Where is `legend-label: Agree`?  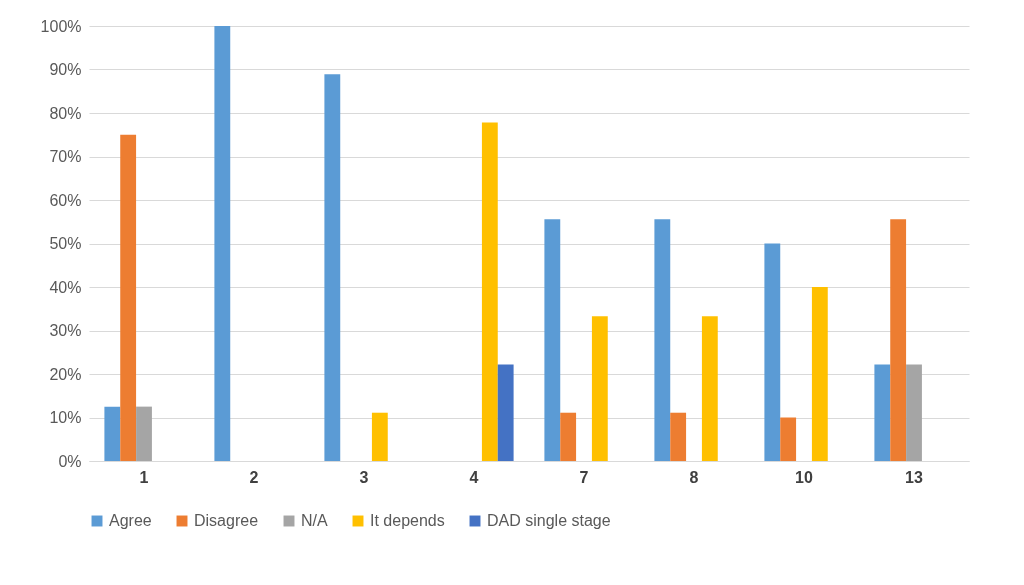 legend-label: Agree is located at coordinates (130, 520).